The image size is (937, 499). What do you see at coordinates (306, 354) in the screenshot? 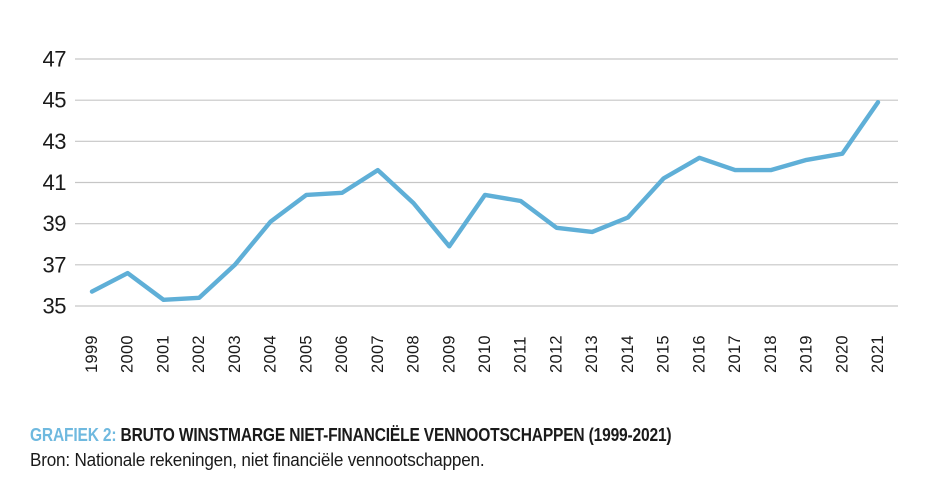
I see `x-axis-tick-label: 2005` at bounding box center [306, 354].